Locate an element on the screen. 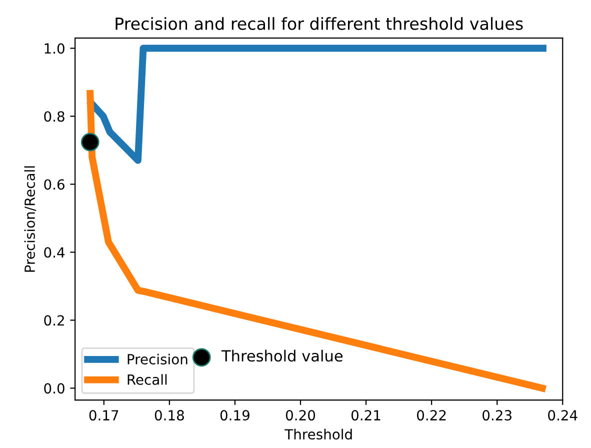 The height and width of the screenshot is (448, 591). x-tick-label: 0.19 is located at coordinates (235, 415).